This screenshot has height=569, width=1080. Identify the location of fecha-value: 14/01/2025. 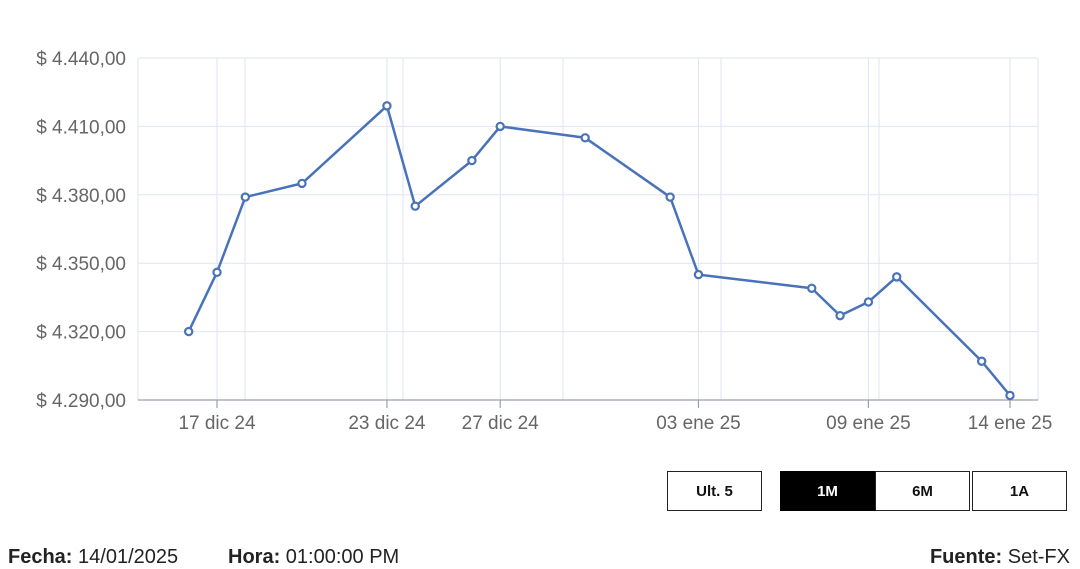
(128, 557).